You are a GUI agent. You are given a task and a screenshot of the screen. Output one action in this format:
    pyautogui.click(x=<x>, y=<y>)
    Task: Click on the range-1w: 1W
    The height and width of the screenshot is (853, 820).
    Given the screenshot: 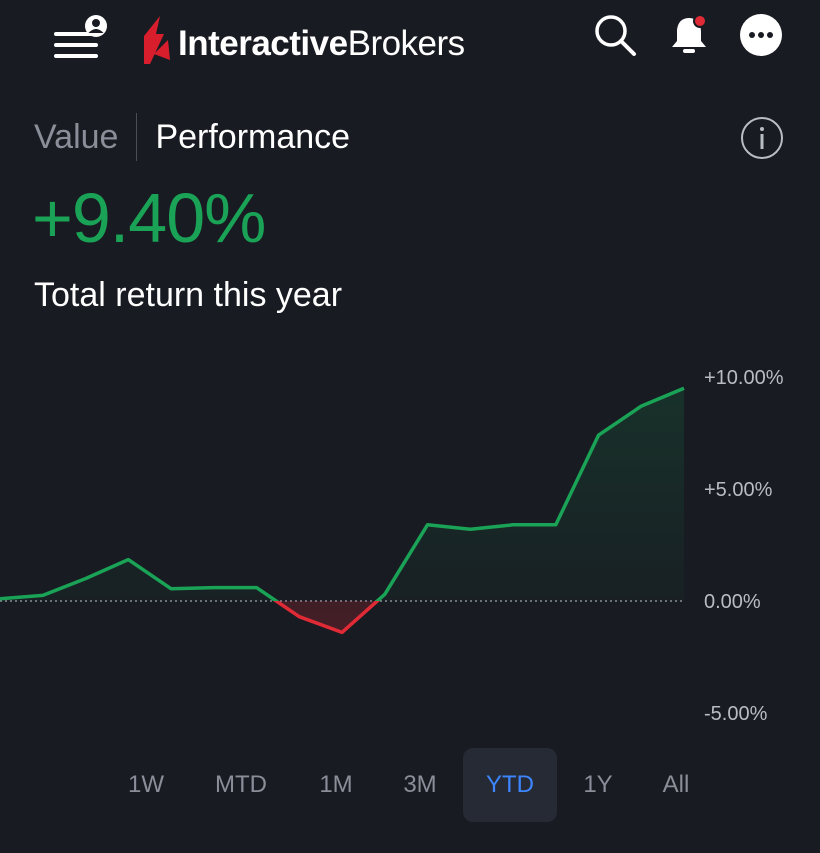 What is the action you would take?
    pyautogui.click(x=146, y=784)
    